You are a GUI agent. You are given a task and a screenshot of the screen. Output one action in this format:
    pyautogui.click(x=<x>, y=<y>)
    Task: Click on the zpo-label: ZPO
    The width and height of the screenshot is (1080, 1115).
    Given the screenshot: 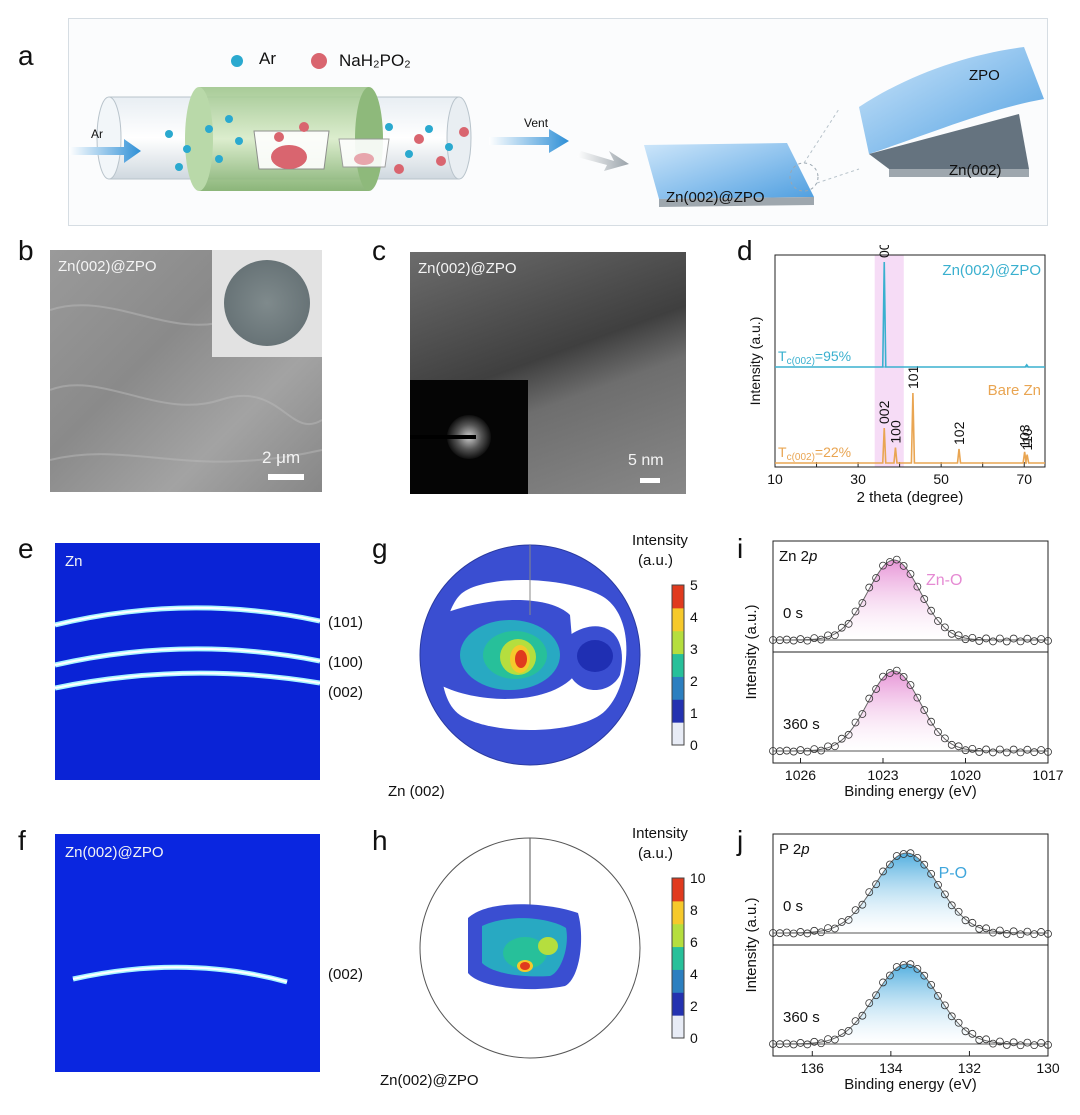 What is the action you would take?
    pyautogui.click(x=984, y=75)
    